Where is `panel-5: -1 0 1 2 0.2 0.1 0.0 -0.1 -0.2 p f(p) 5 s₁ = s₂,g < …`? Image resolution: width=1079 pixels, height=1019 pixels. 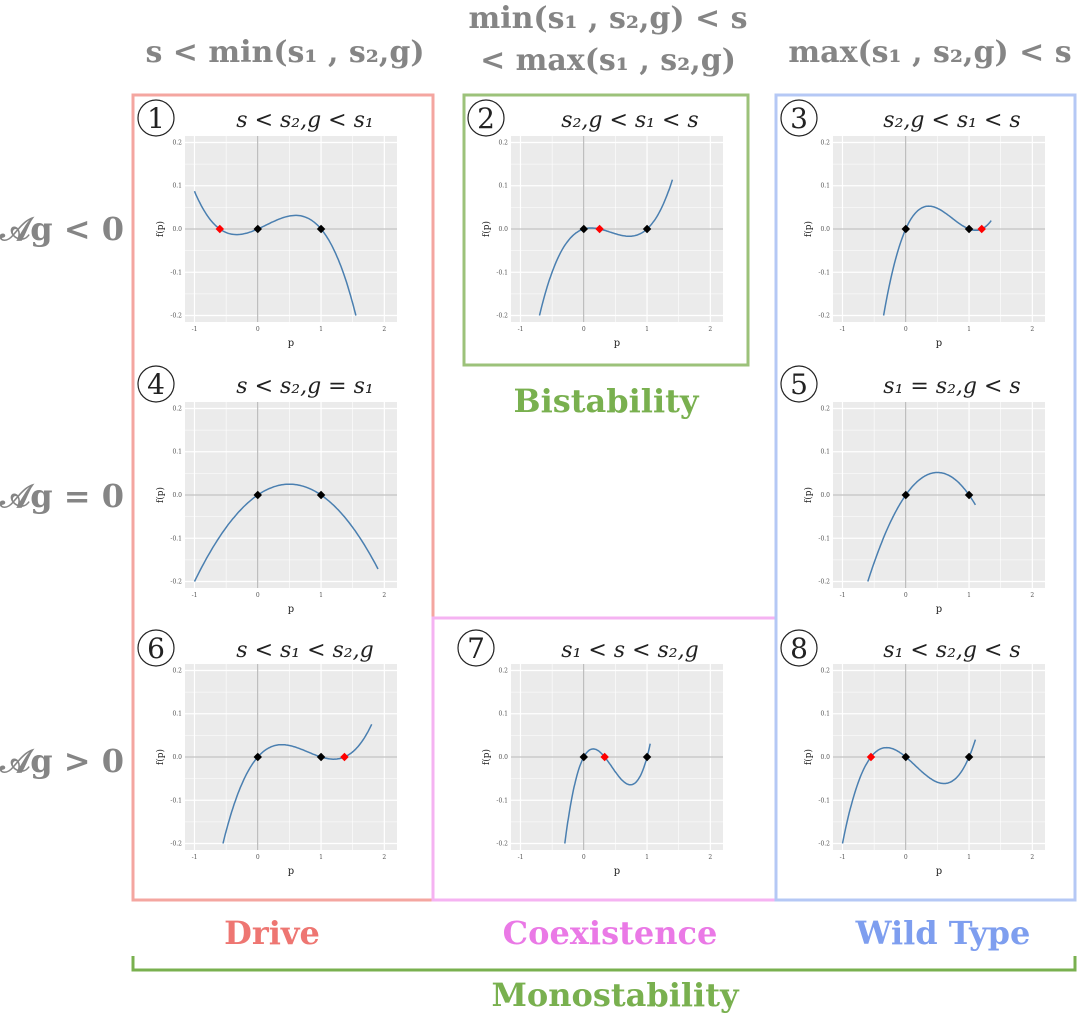
panel-5: -1 0 1 2 0.2 0.1 0.0 -0.1 -0.2 p f(p) 5 s₁ = s₂,g < … is located at coordinates (912, 490).